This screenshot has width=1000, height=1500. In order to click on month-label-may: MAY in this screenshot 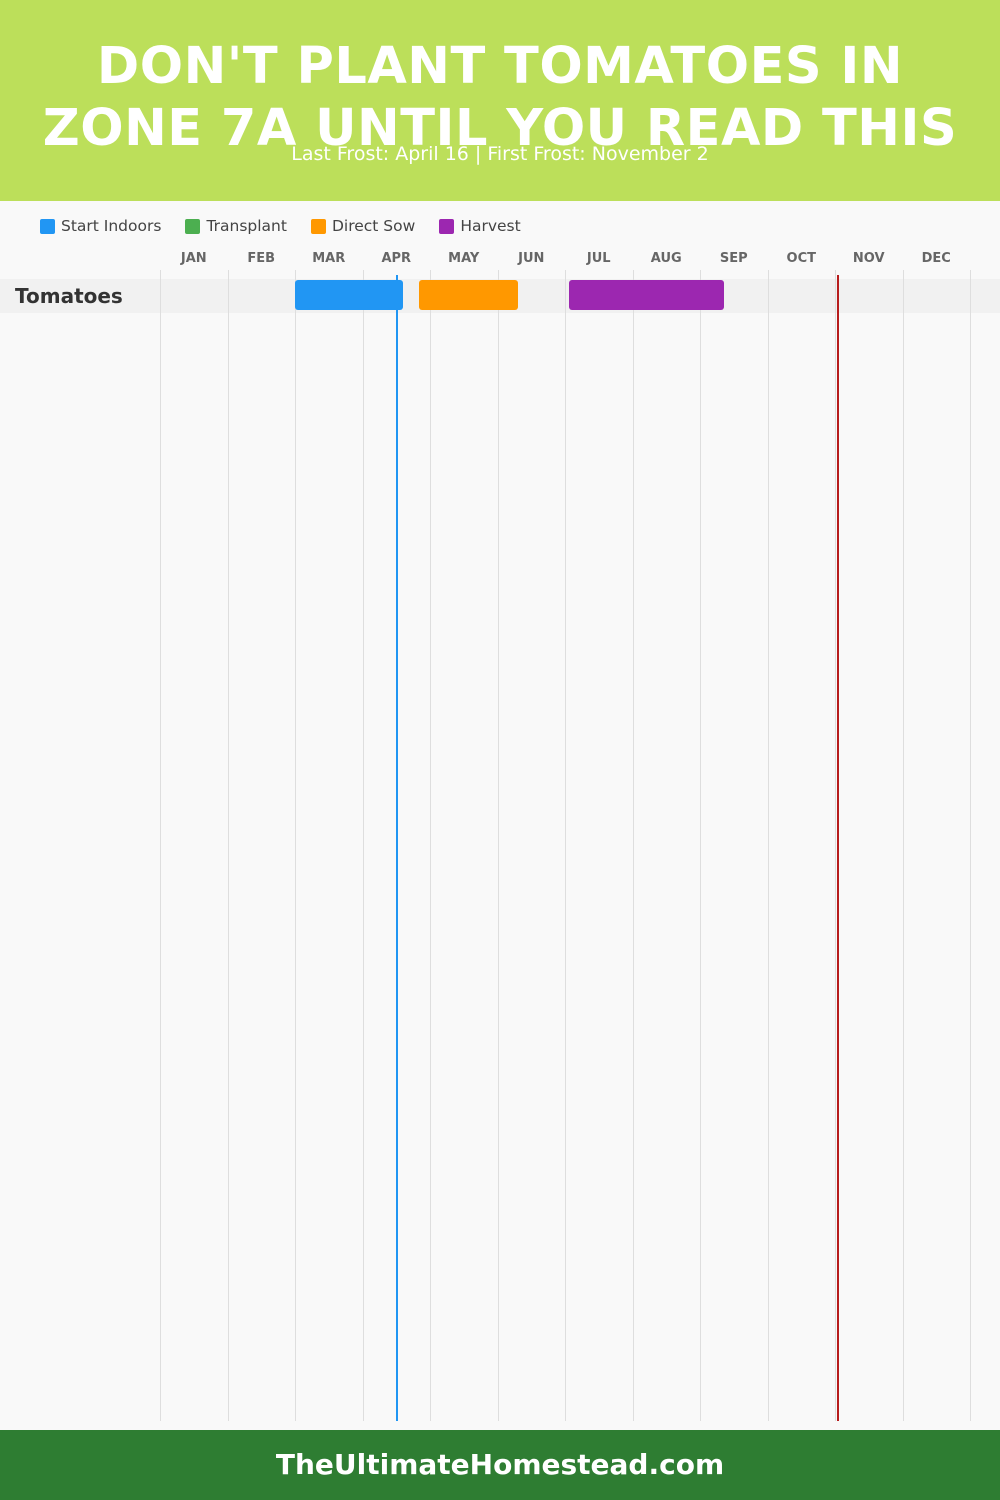, I will do `click(464, 258)`.